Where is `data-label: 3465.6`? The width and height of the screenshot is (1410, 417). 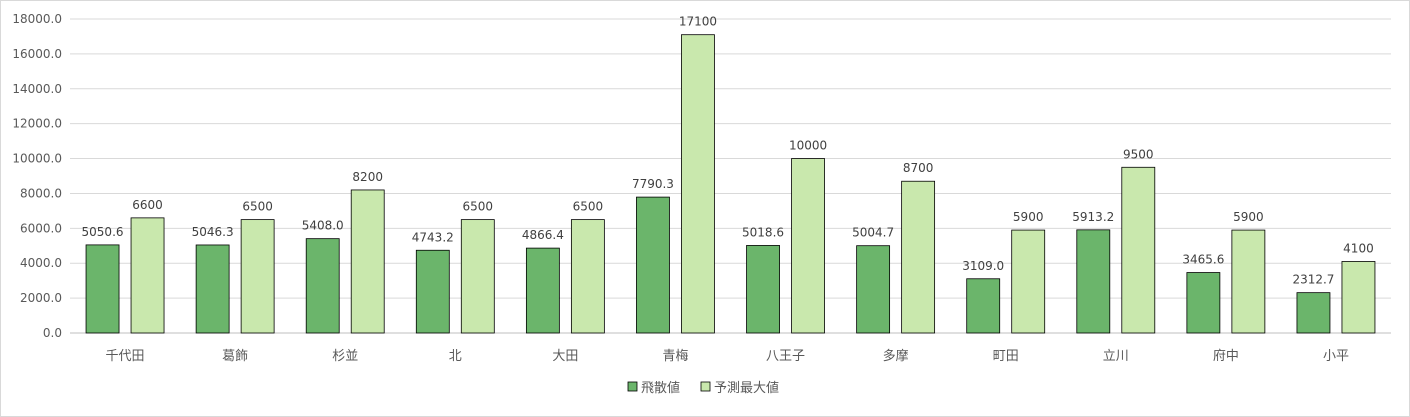
data-label: 3465.6 is located at coordinates (1203, 260).